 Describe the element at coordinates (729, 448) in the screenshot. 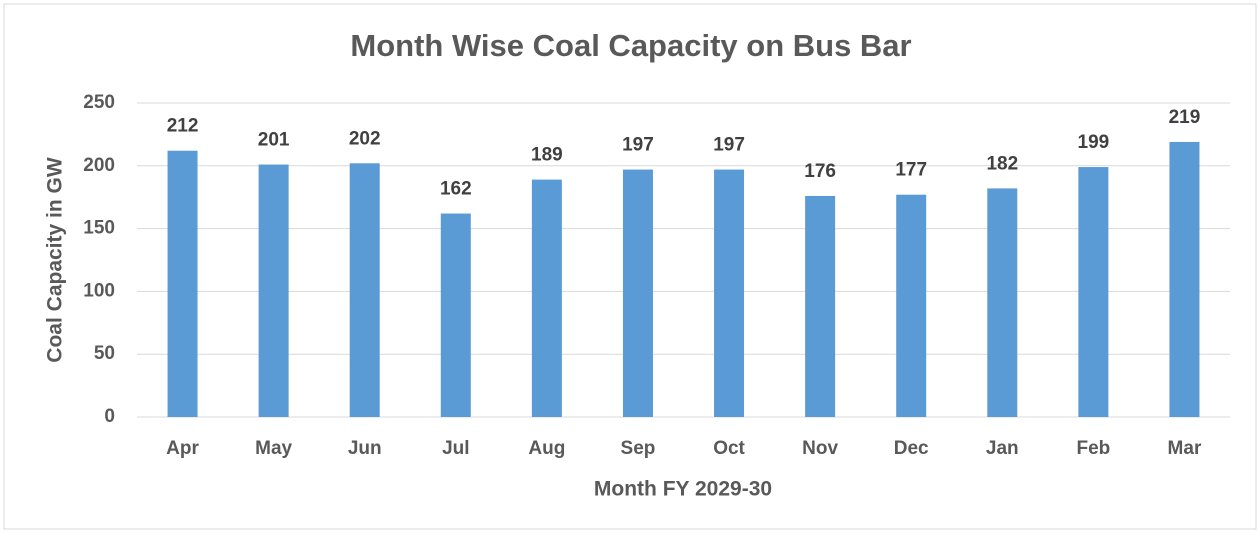

I see `x-tick-label: Oct` at that location.